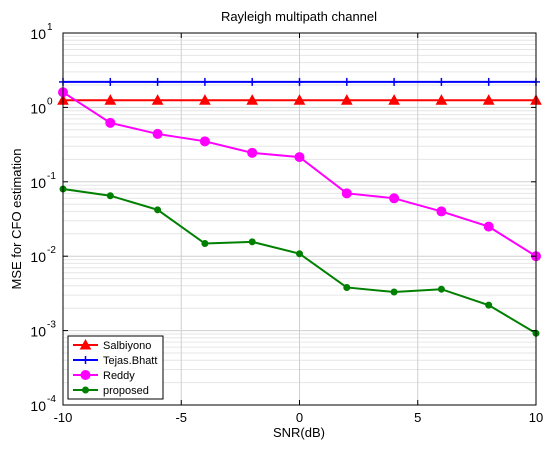 Image resolution: width=552 pixels, height=450 pixels. Describe the element at coordinates (299, 417) in the screenshot. I see `x-tick-label: 0` at that location.